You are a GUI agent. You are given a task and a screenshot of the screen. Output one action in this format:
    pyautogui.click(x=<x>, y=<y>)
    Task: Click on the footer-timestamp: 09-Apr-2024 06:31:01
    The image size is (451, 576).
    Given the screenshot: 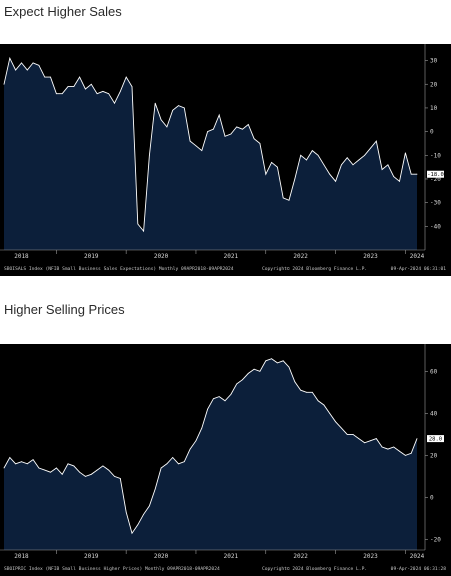 What is the action you would take?
    pyautogui.click(x=419, y=269)
    